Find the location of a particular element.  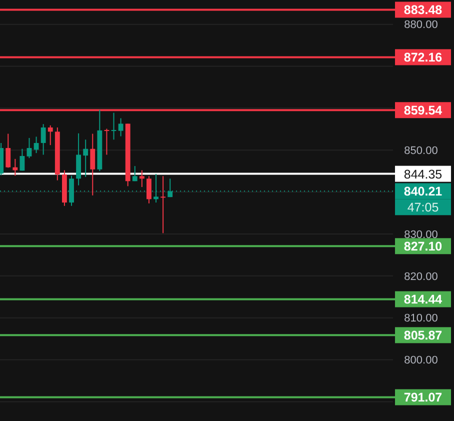

ref-line-label: 814.44 is located at coordinates (423, 299).